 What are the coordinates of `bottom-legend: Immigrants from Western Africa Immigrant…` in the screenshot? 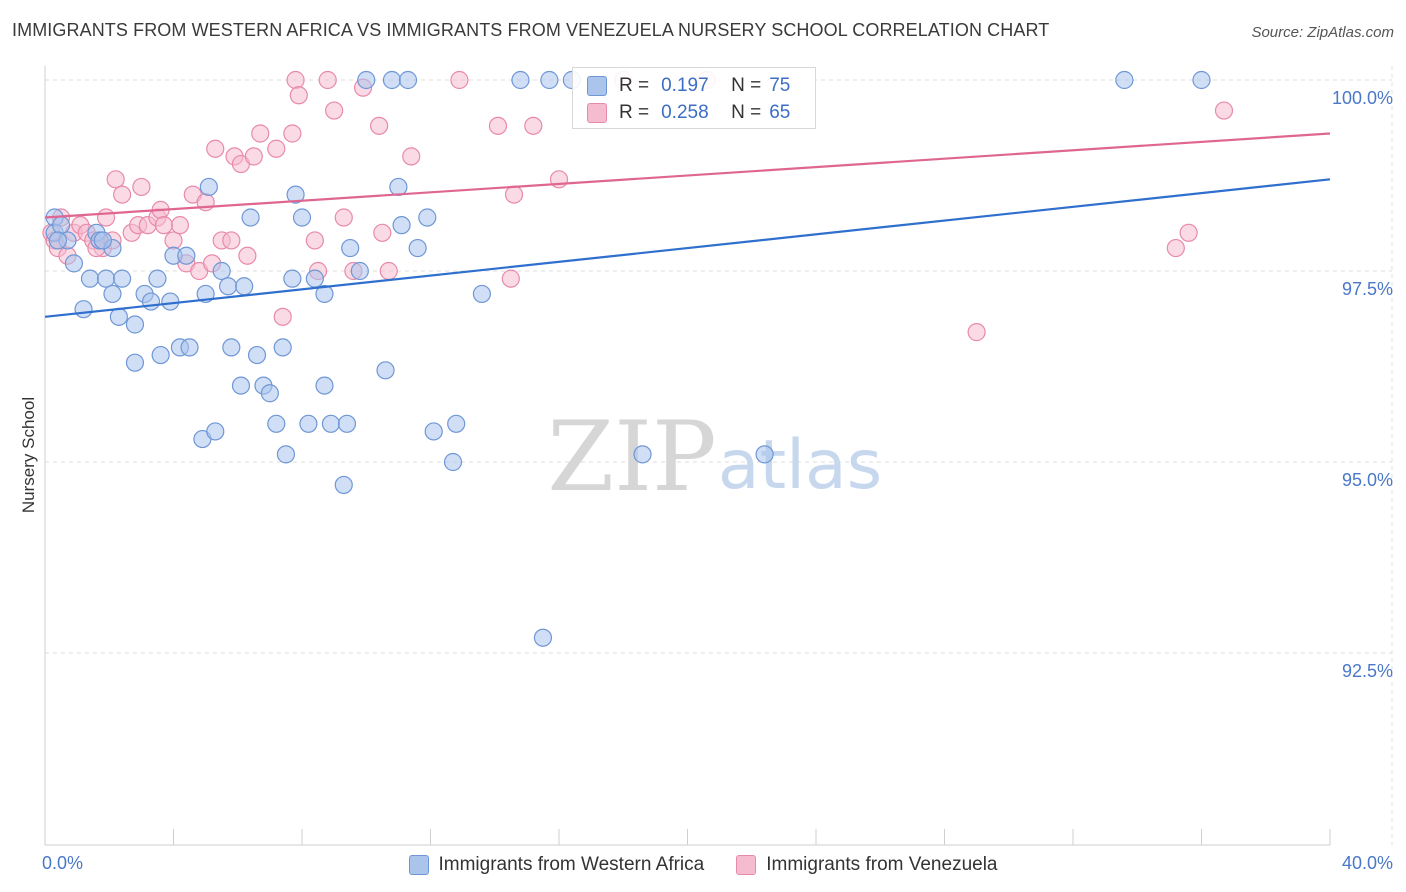 It's located at (703, 865).